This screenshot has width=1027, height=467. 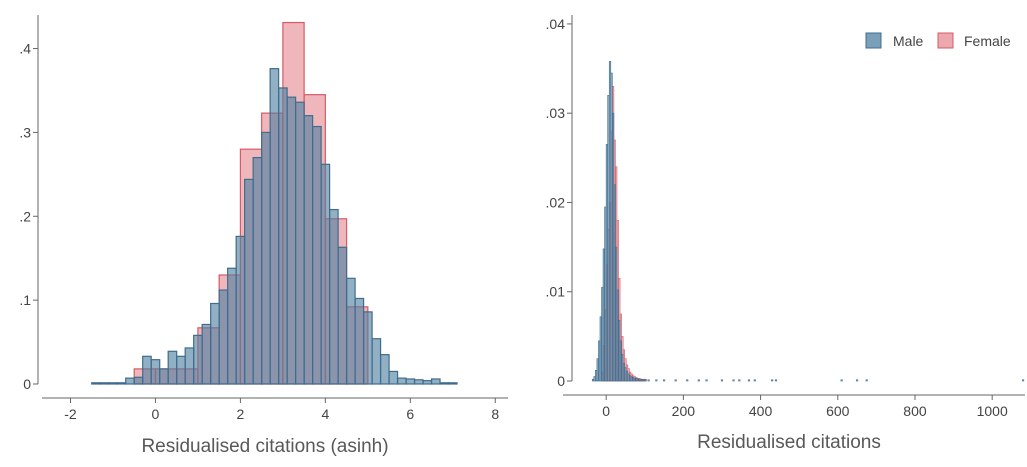 I want to click on x-tick-label: 2, so click(x=241, y=414).